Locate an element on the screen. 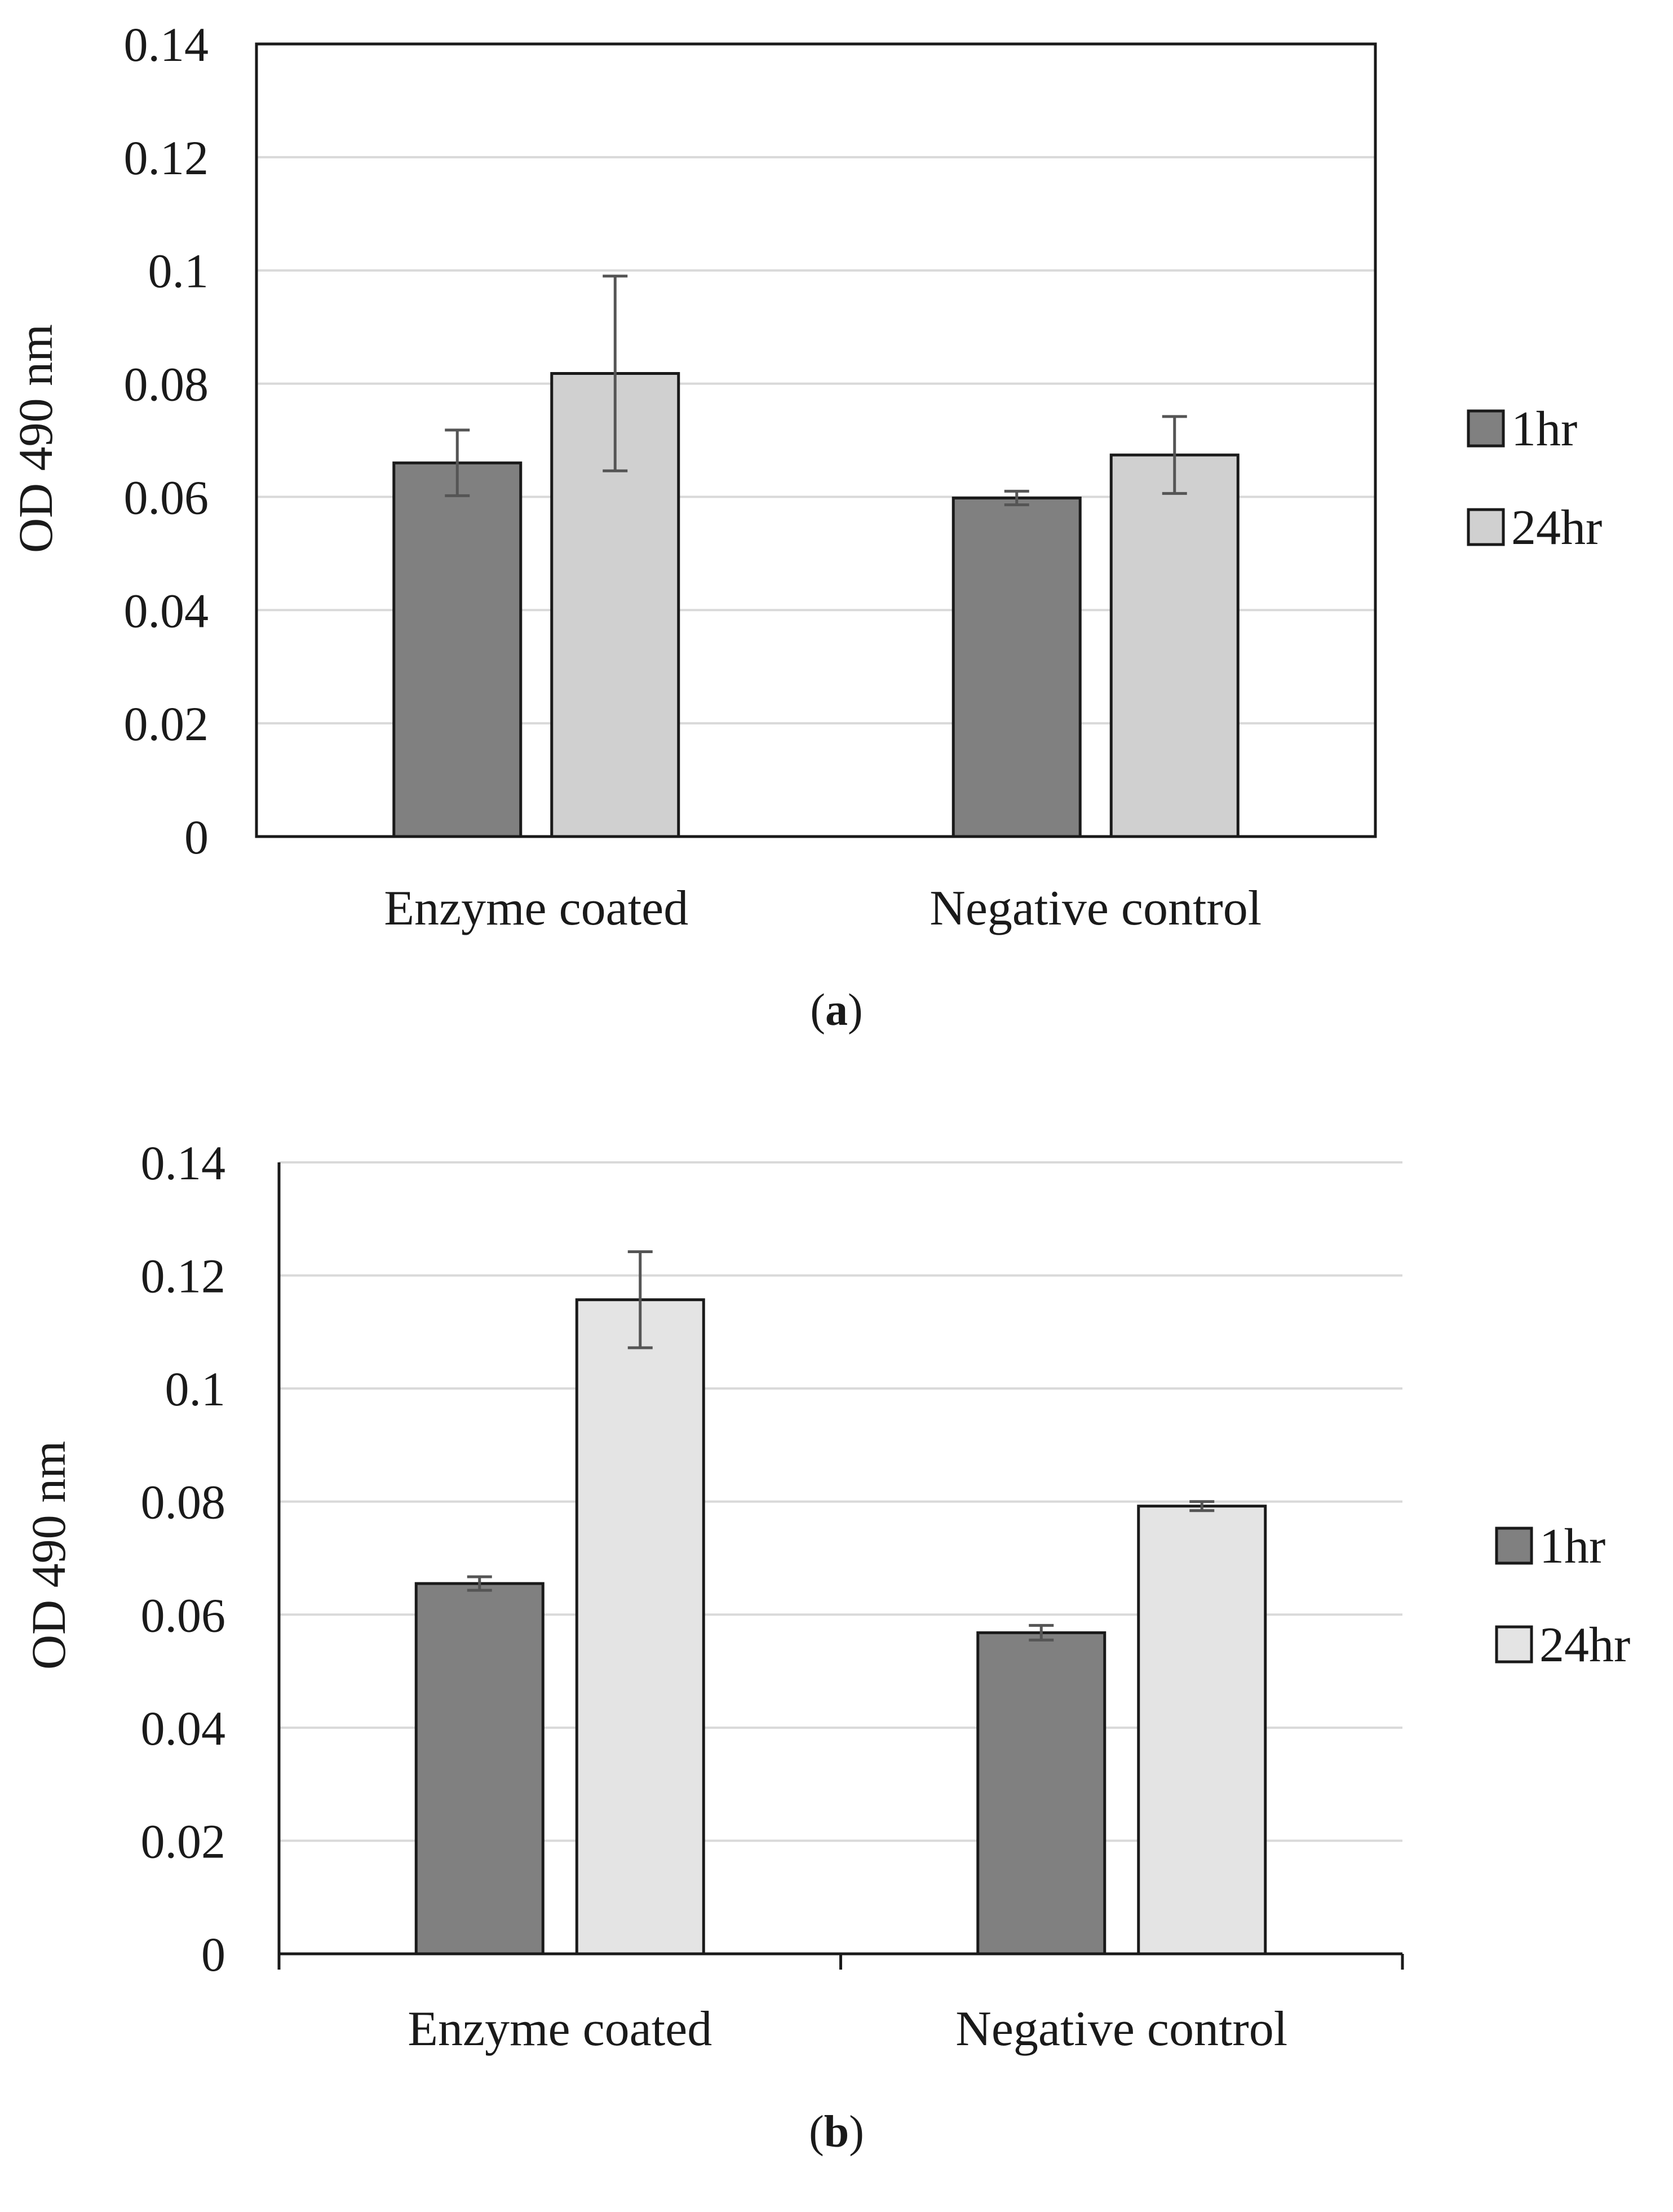 The height and width of the screenshot is (2212, 1673). panel-label-a: (a) is located at coordinates (836, 1010).